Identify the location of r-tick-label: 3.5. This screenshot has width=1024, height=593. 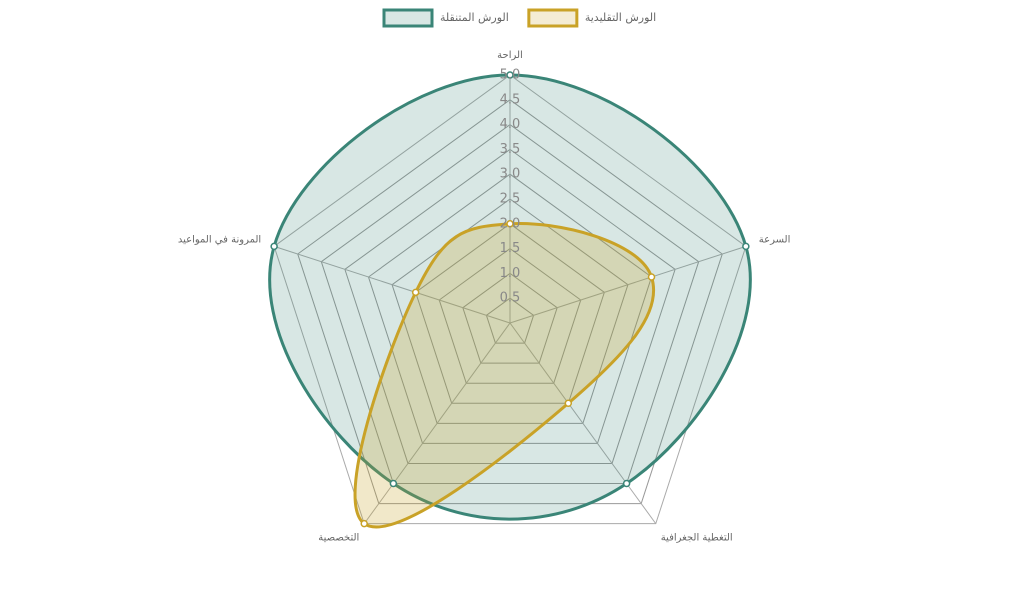
(510, 149).